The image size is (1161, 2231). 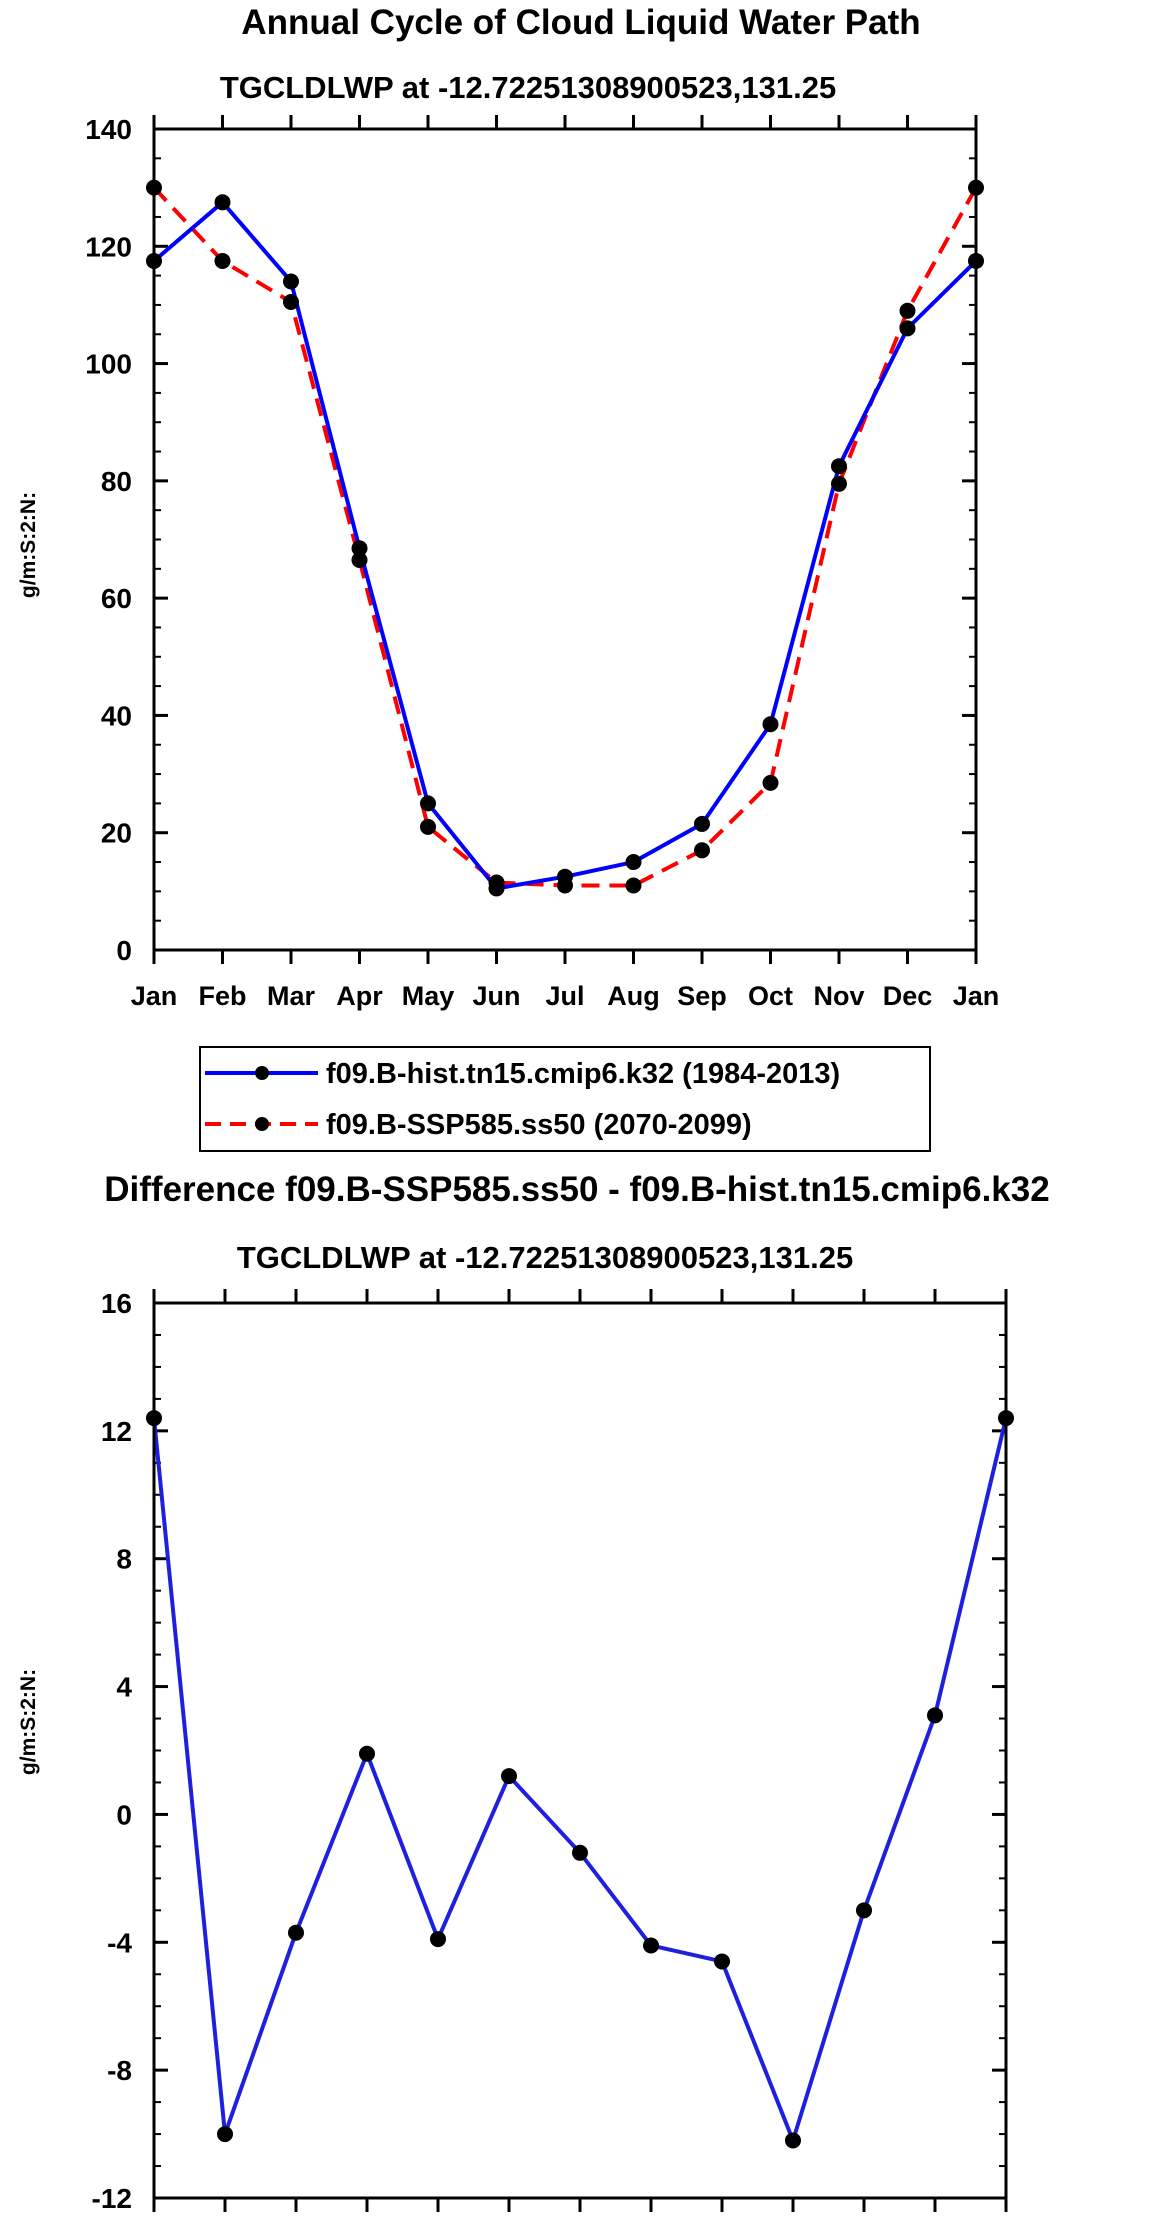 I want to click on legend-label-ssp: f09.B-SSP585.ss50 (2070-2099), so click(x=539, y=1125).